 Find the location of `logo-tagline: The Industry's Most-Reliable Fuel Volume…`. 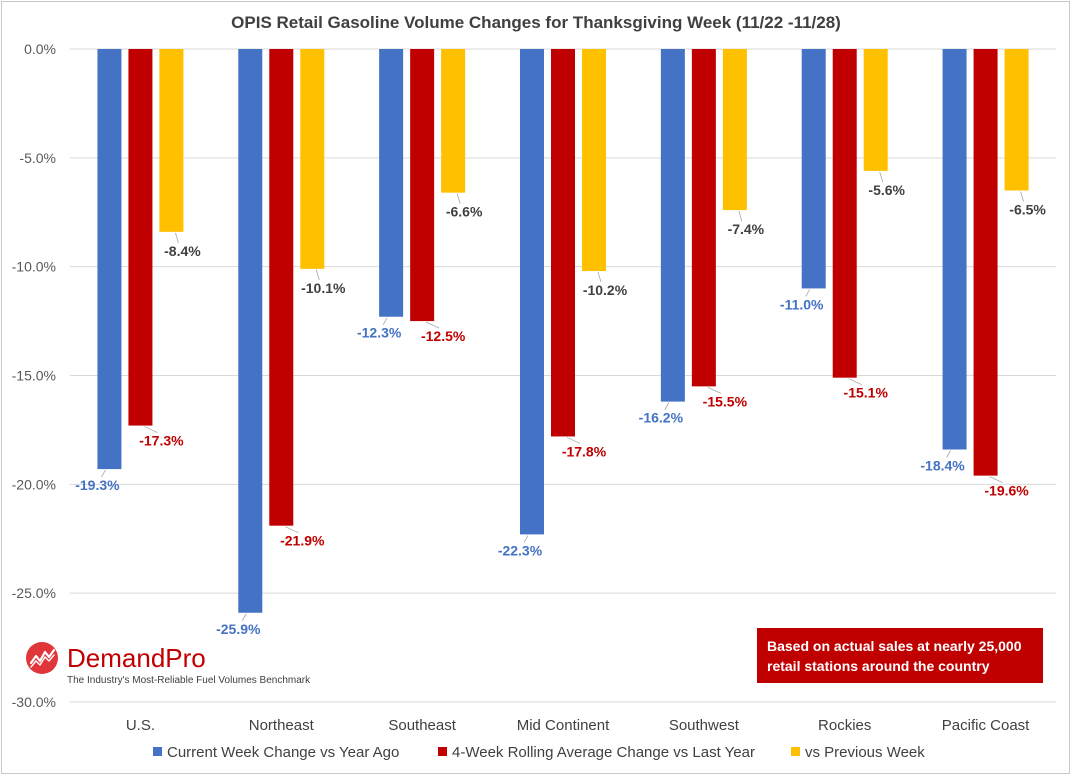

logo-tagline: The Industry's Most-Reliable Fuel Volume… is located at coordinates (189, 680).